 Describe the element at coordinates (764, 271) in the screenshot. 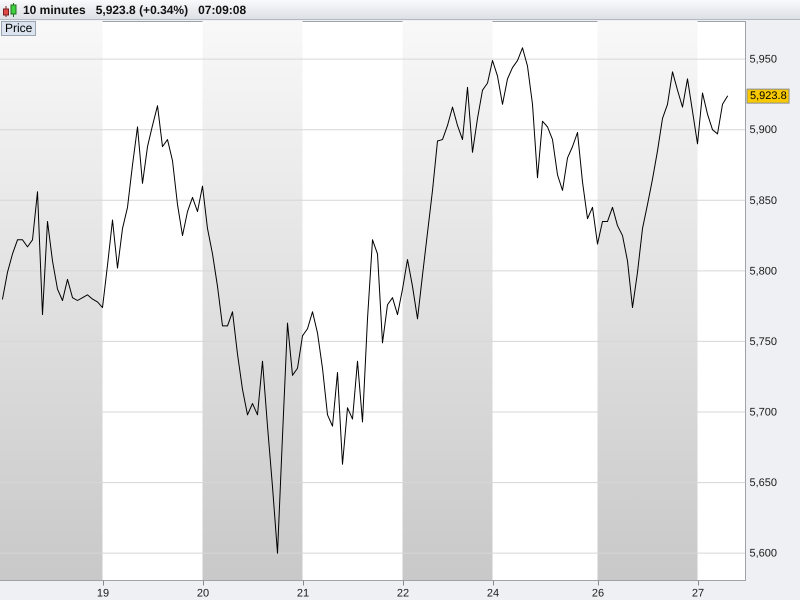

I see `y-tick-label: 5,800` at that location.